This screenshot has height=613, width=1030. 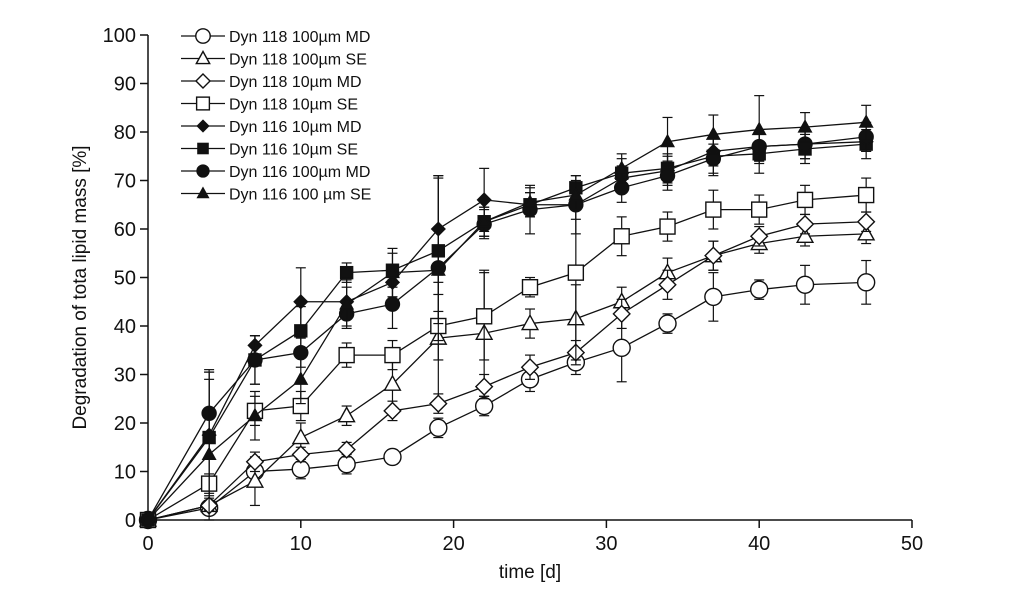 I want to click on legend-label: Dyn 118 10µm MD, so click(x=295, y=82).